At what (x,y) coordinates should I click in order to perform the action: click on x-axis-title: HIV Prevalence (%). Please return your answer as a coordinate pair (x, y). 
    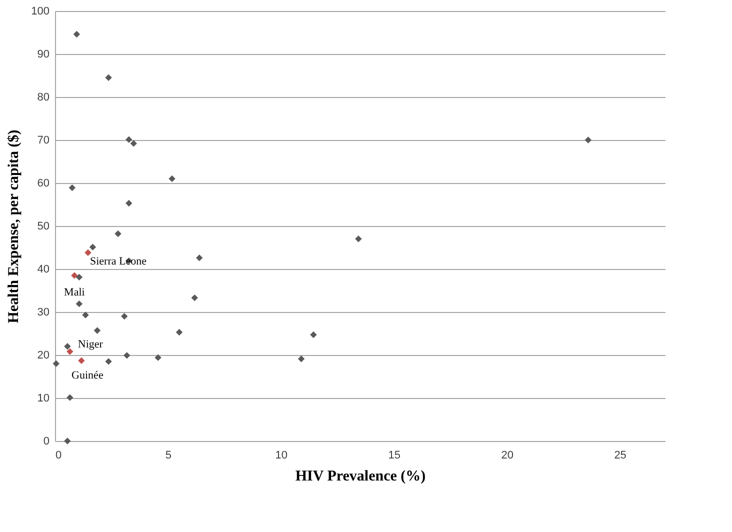
    Looking at the image, I should click on (360, 476).